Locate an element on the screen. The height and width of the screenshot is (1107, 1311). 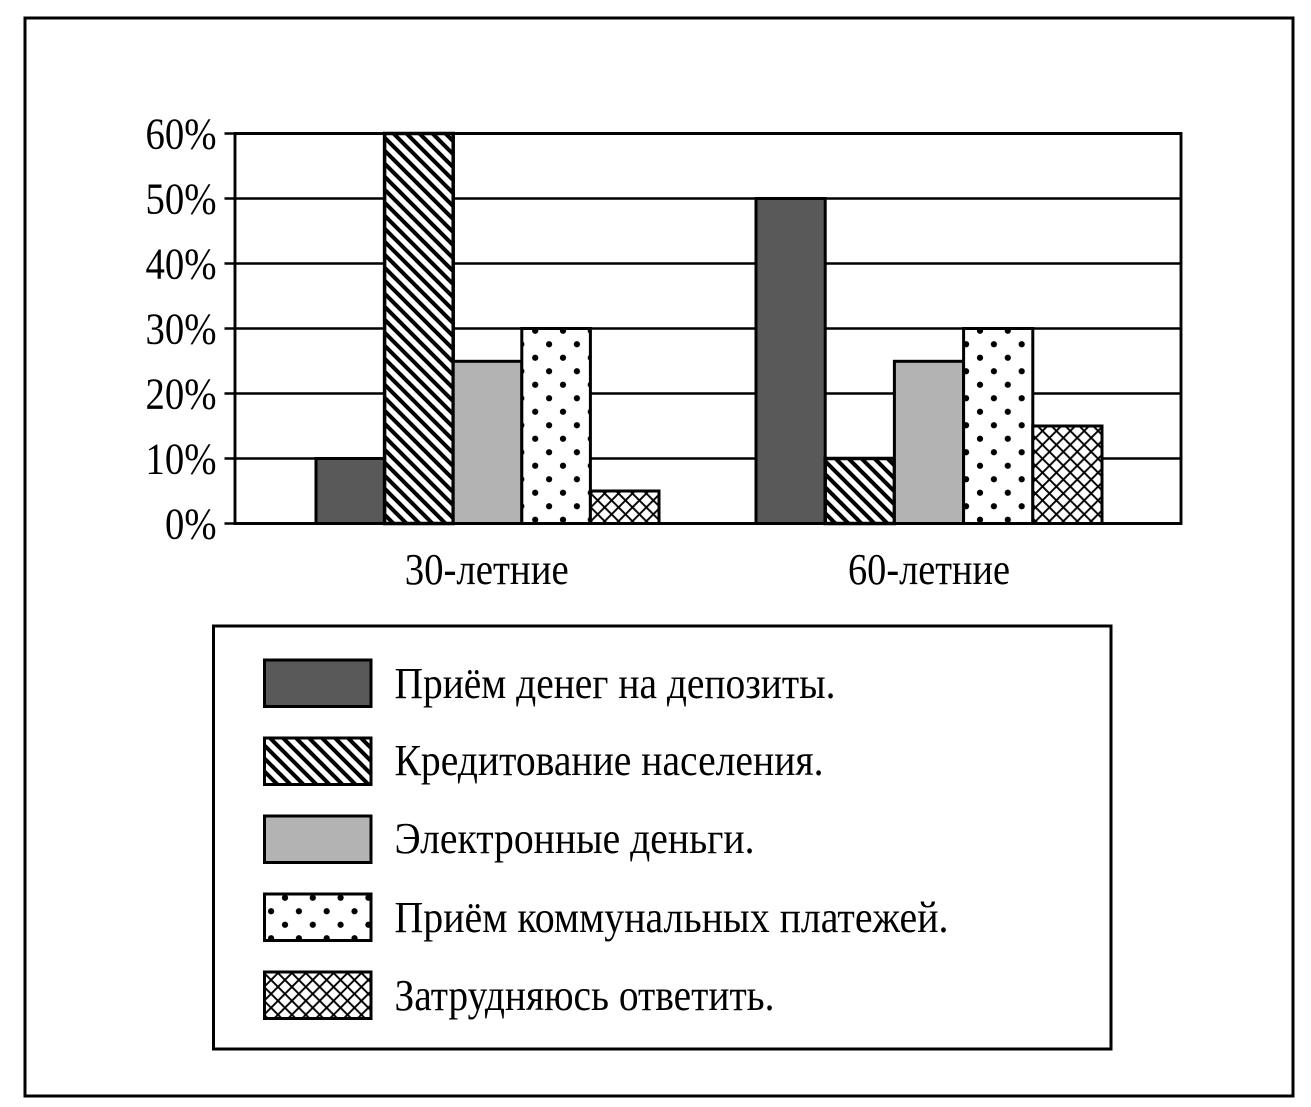
svg-text: 60% is located at coordinates (181, 134).